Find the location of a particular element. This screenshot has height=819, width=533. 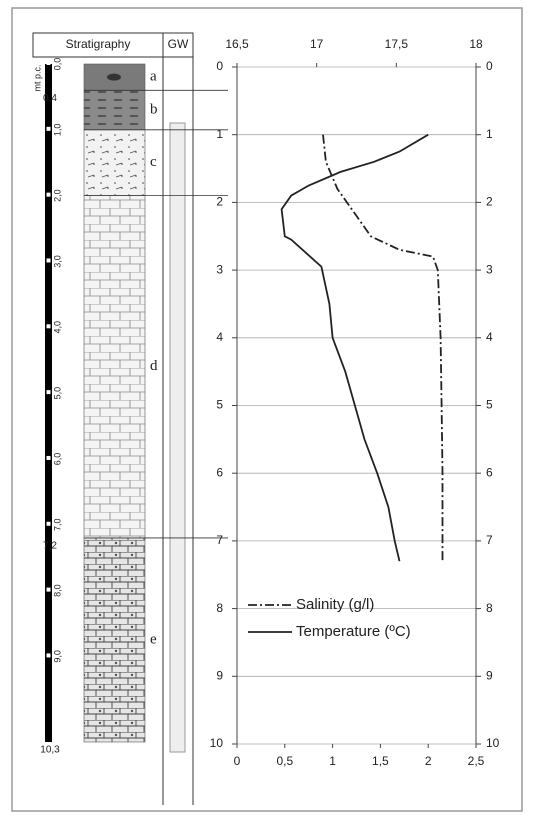

depth-scale-label: 6,0 is located at coordinates (57, 459).